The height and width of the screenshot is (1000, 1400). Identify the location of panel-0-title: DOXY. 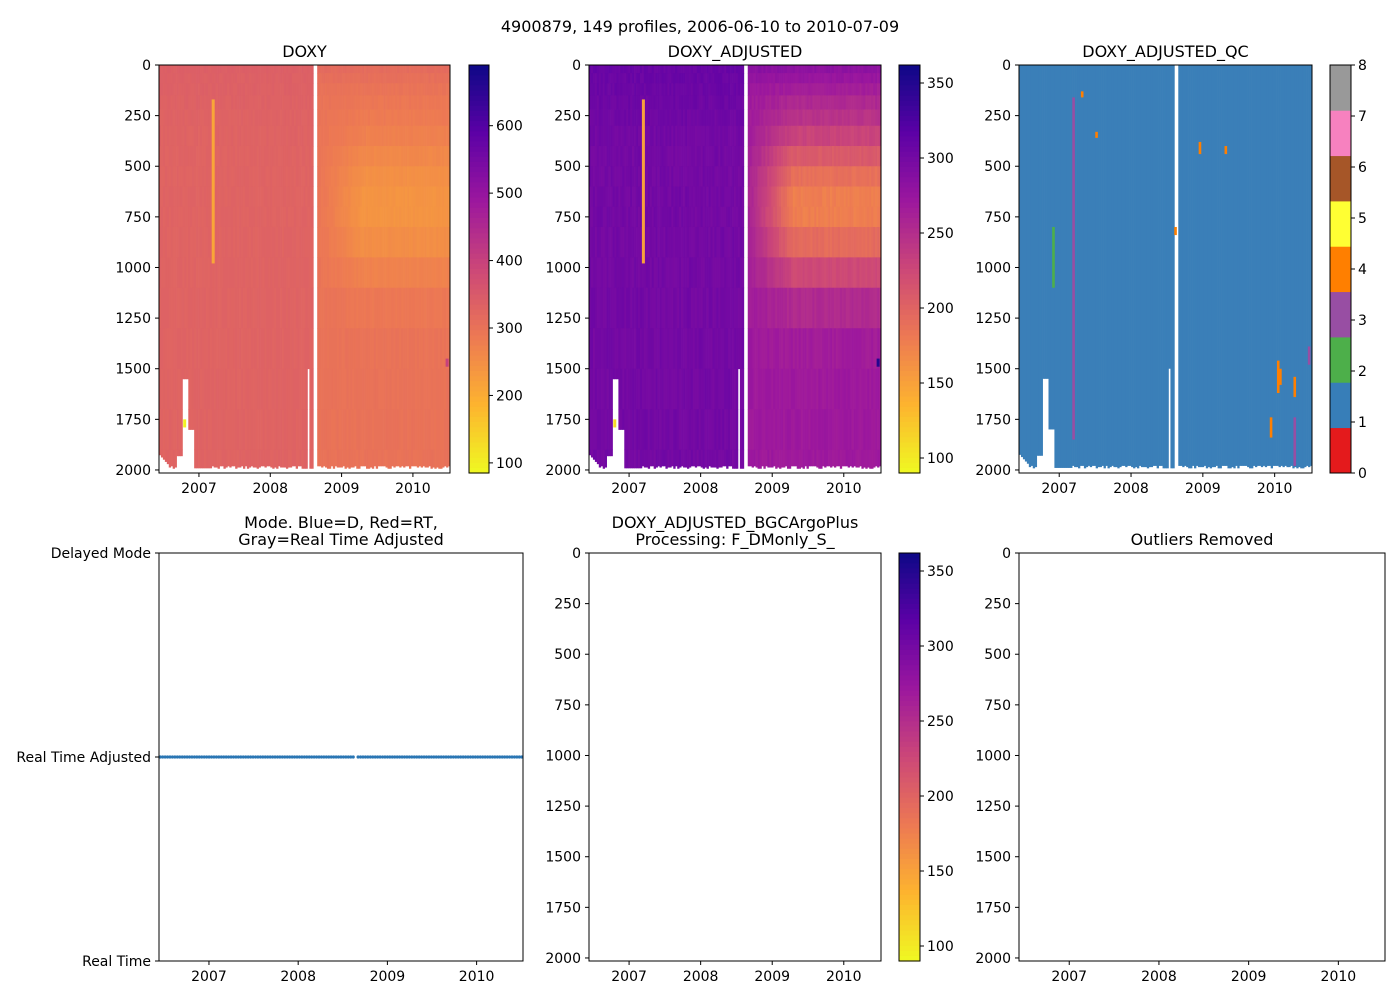
(304, 51).